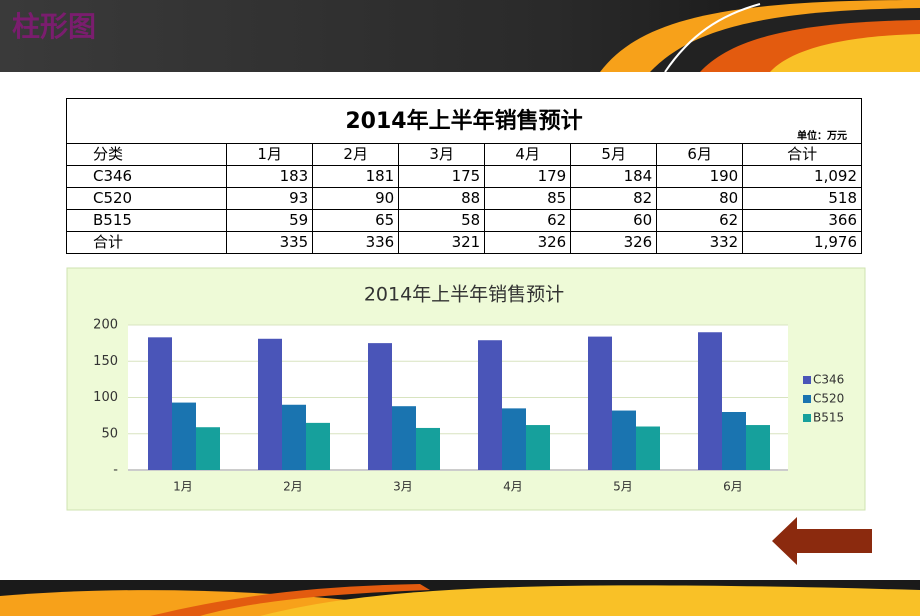  What do you see at coordinates (356, 154) in the screenshot?
I see `table-cell: 2月` at bounding box center [356, 154].